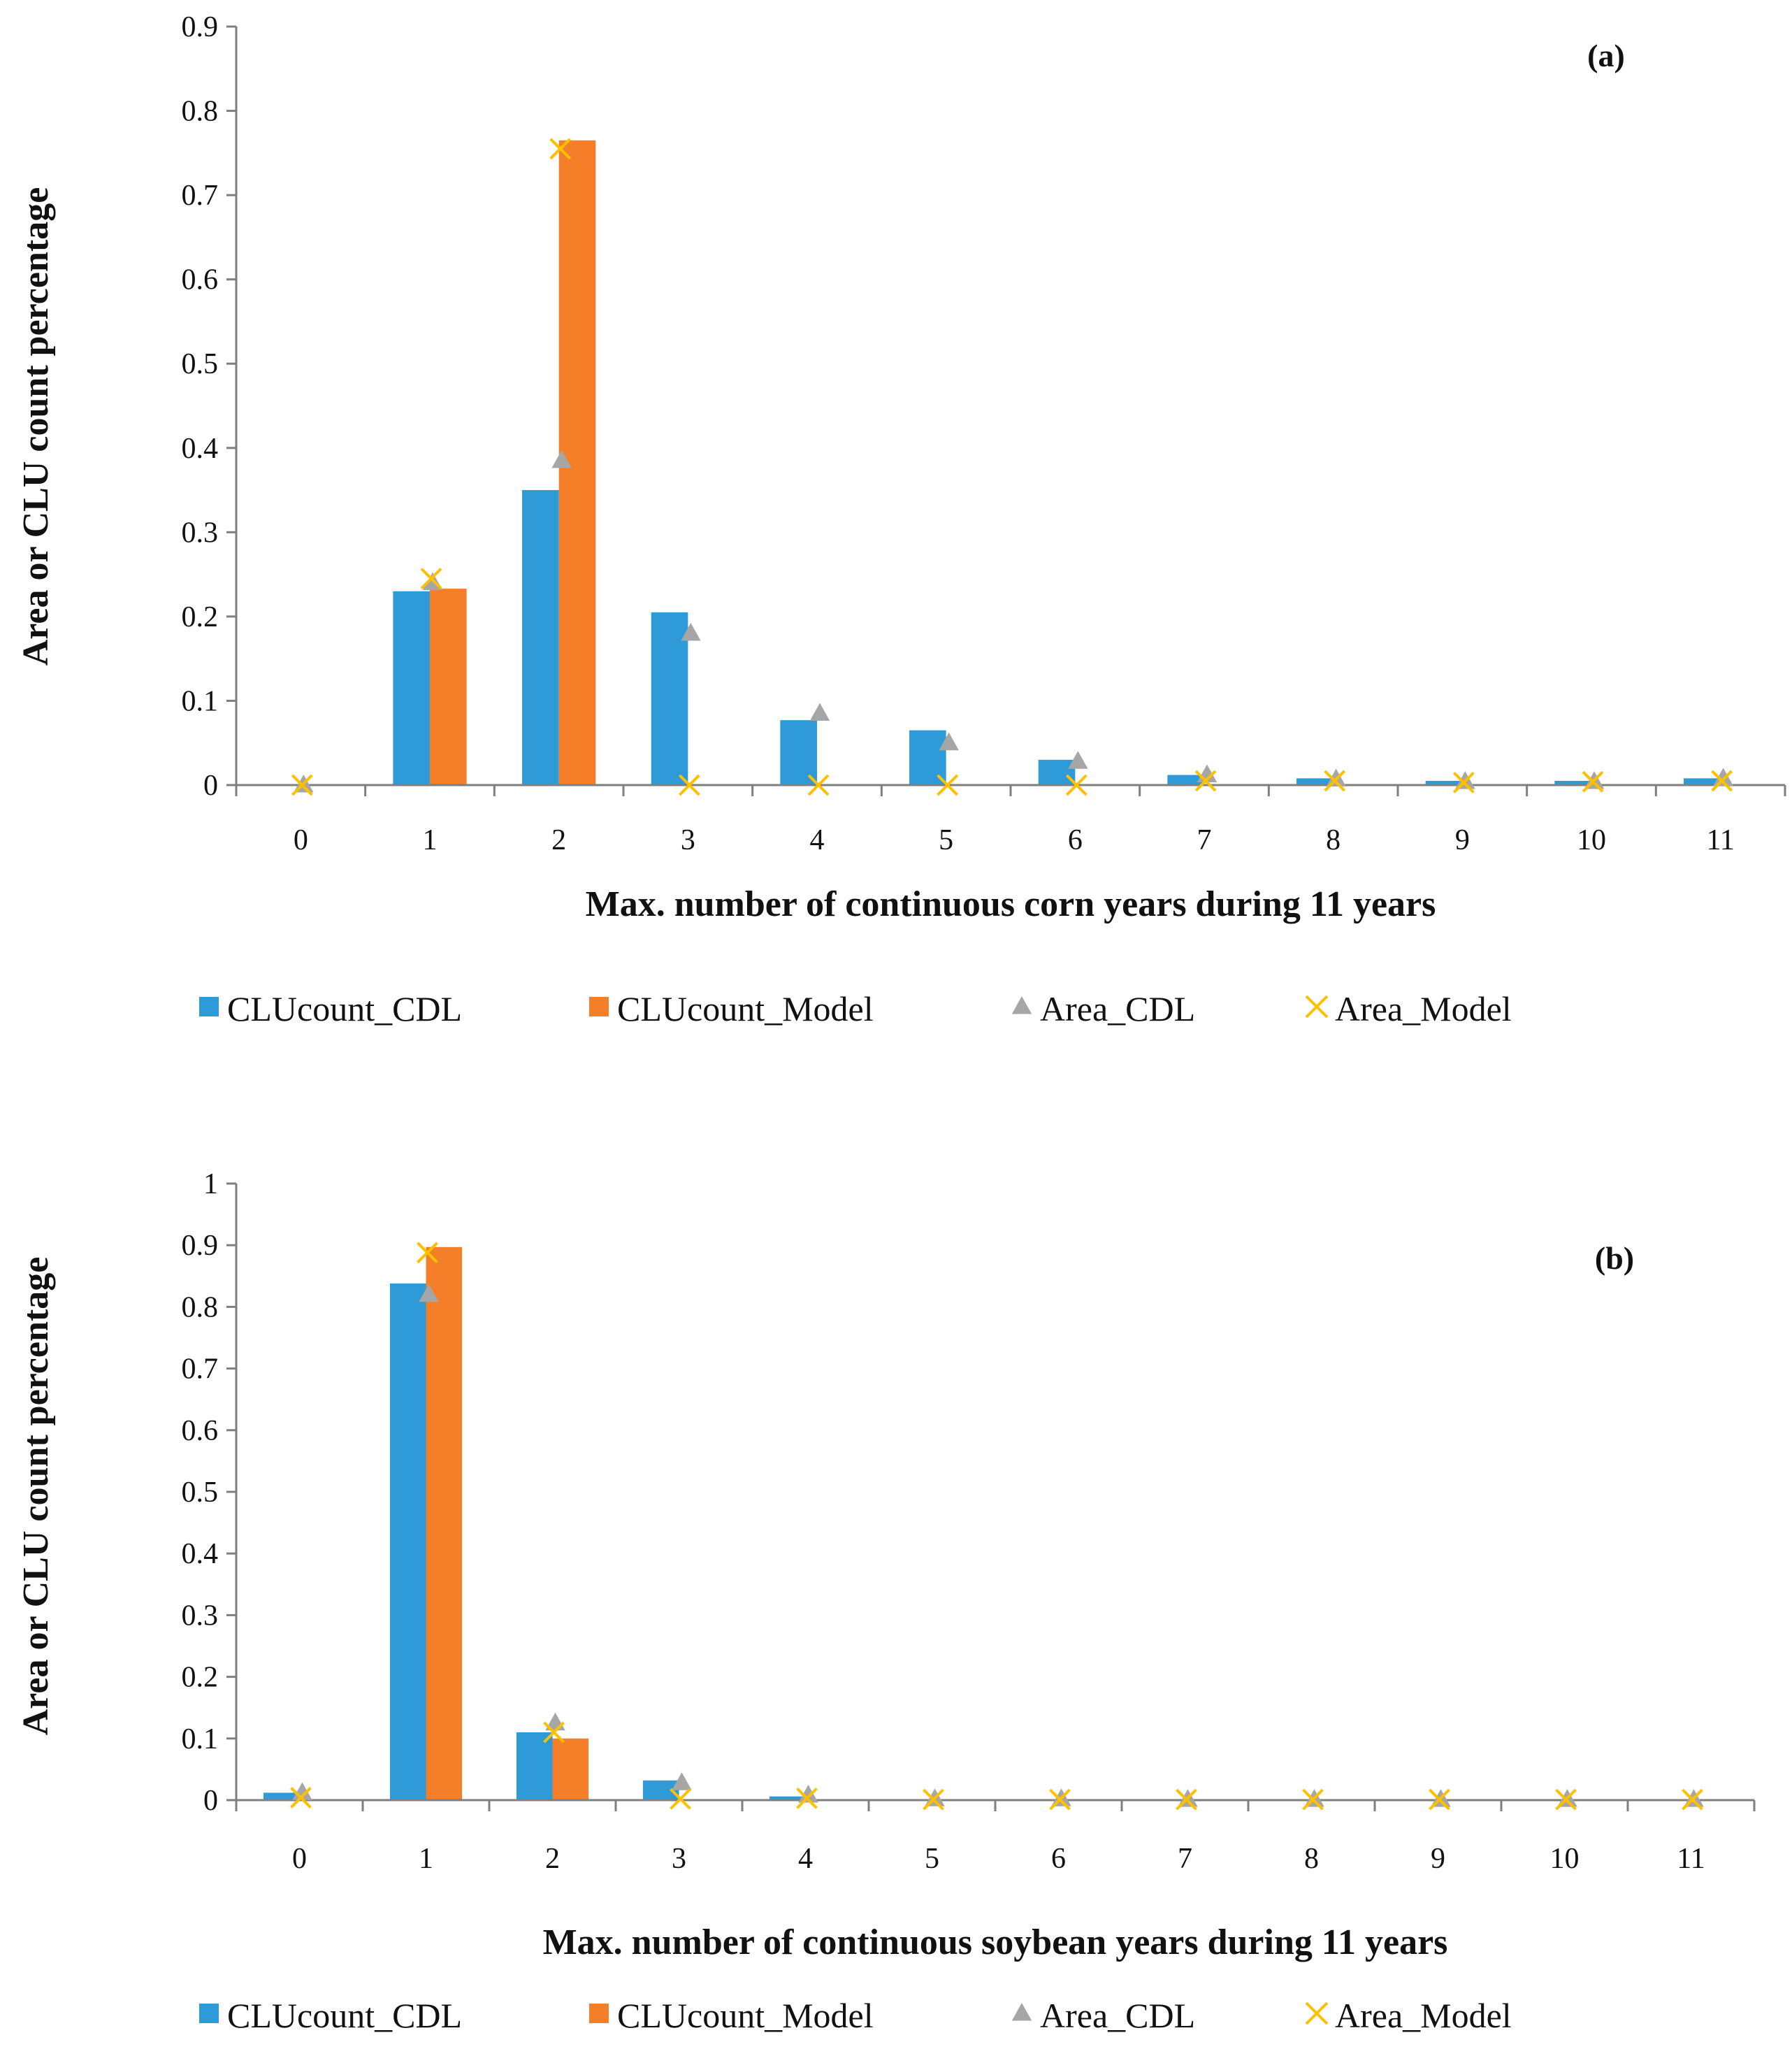 This screenshot has width=1792, height=2056. Describe the element at coordinates (805, 1859) in the screenshot. I see `panel-b-x-tick-label: 4` at that location.